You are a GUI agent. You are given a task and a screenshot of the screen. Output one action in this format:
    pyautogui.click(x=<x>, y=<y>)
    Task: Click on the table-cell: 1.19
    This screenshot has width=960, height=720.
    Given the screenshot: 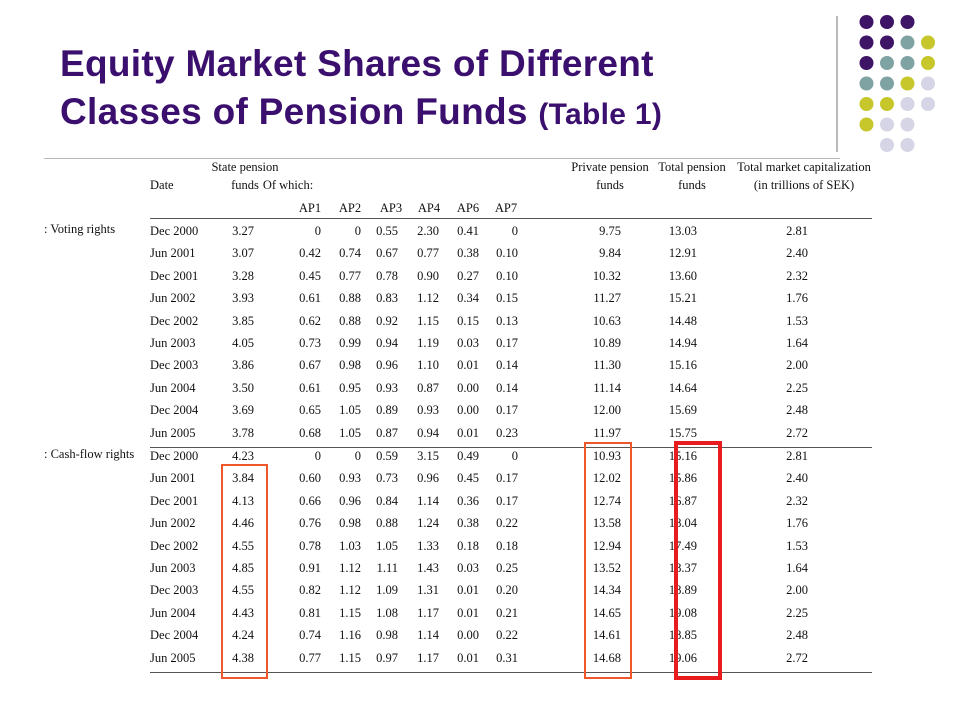 What is the action you would take?
    pyautogui.click(x=428, y=343)
    